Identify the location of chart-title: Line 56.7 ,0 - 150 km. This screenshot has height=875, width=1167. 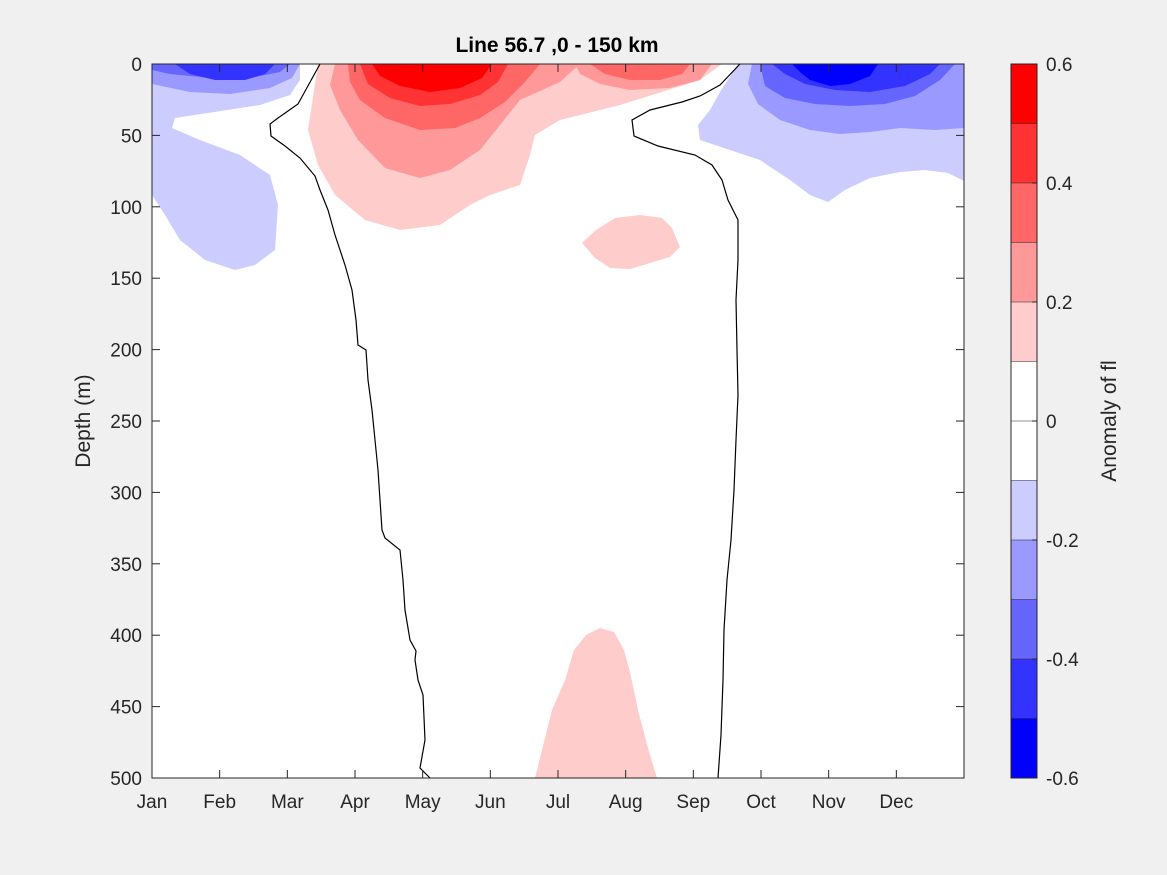
(556, 45).